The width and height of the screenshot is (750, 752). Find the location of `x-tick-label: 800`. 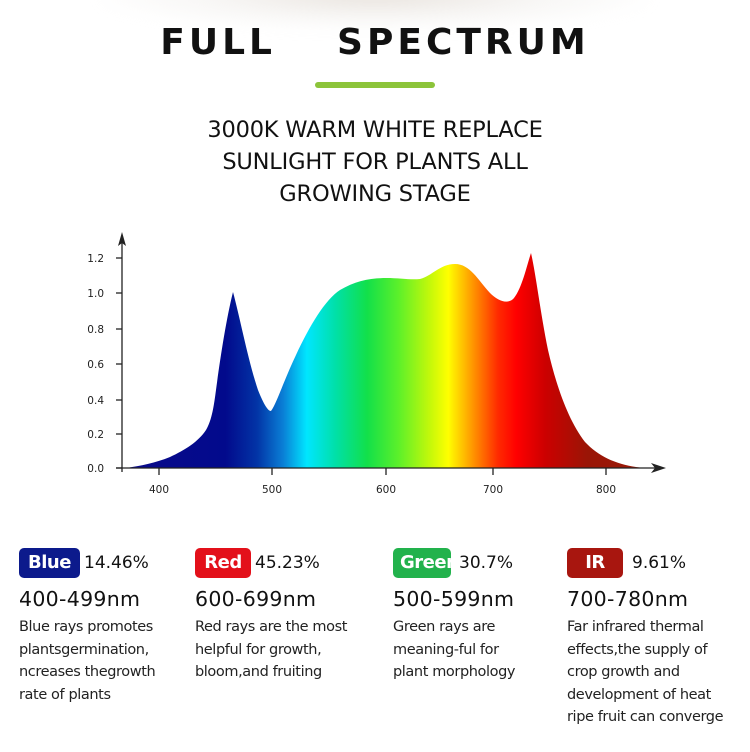

x-tick-label: 800 is located at coordinates (606, 490).